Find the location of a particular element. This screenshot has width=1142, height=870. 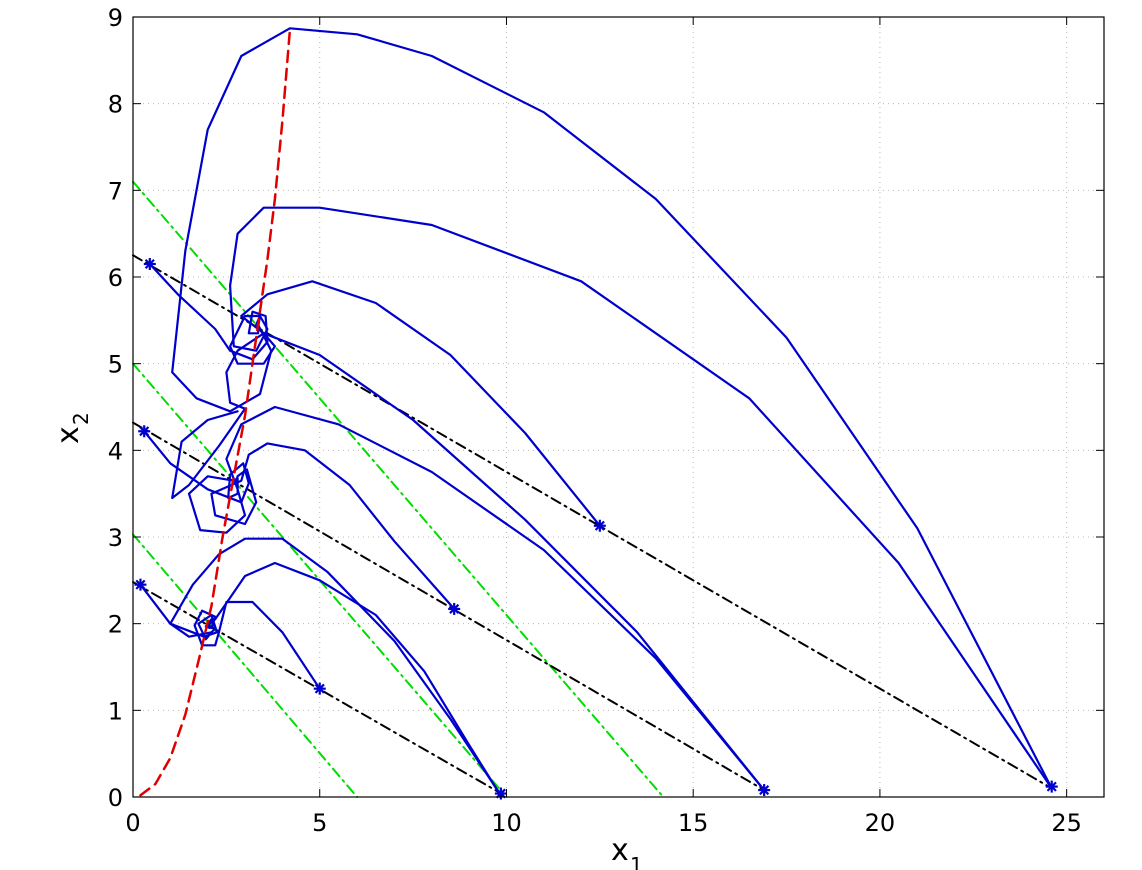

x-axis-label-main: x is located at coordinates (620, 850).